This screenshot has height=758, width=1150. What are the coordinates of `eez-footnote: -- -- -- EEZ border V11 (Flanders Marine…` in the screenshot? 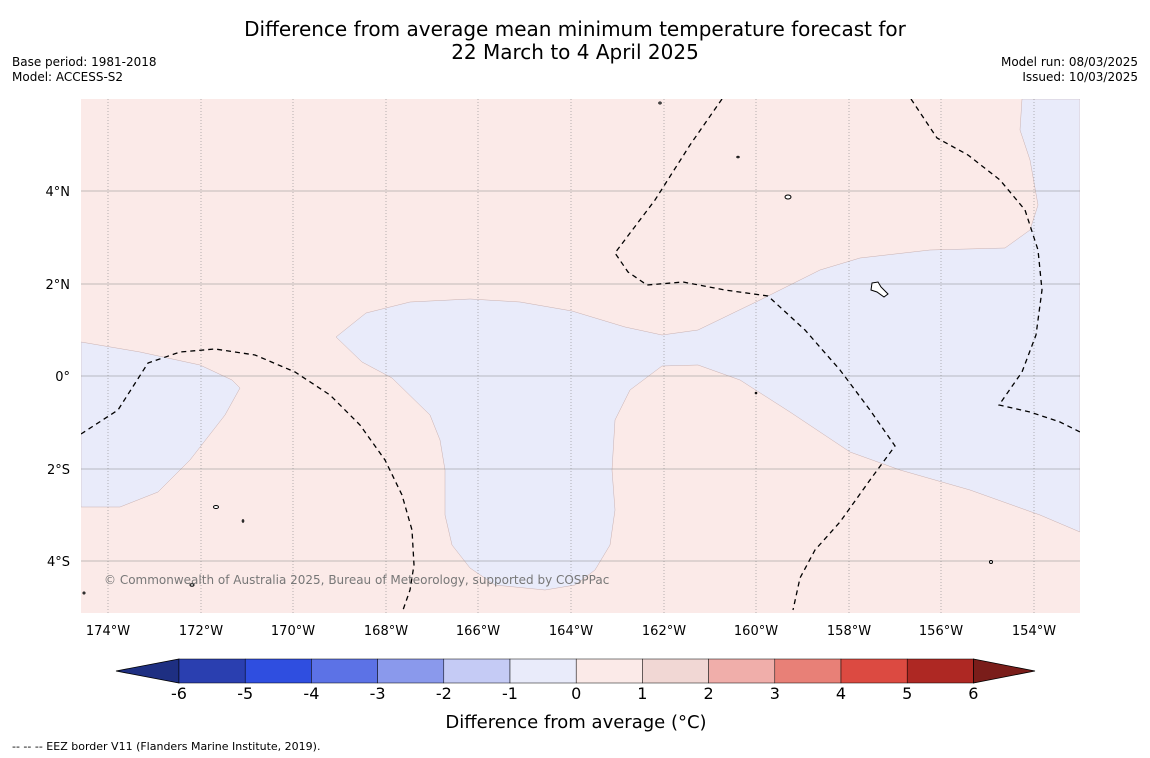 It's located at (166, 746).